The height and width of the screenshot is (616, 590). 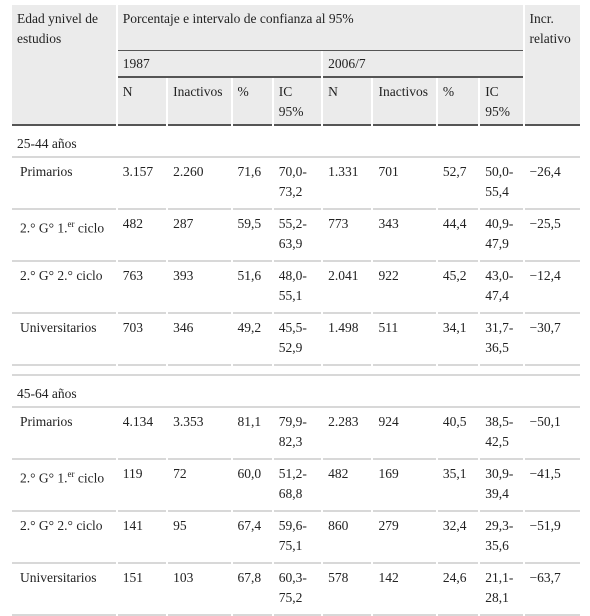 What do you see at coordinates (142, 486) in the screenshot?
I see `cell: 119` at bounding box center [142, 486].